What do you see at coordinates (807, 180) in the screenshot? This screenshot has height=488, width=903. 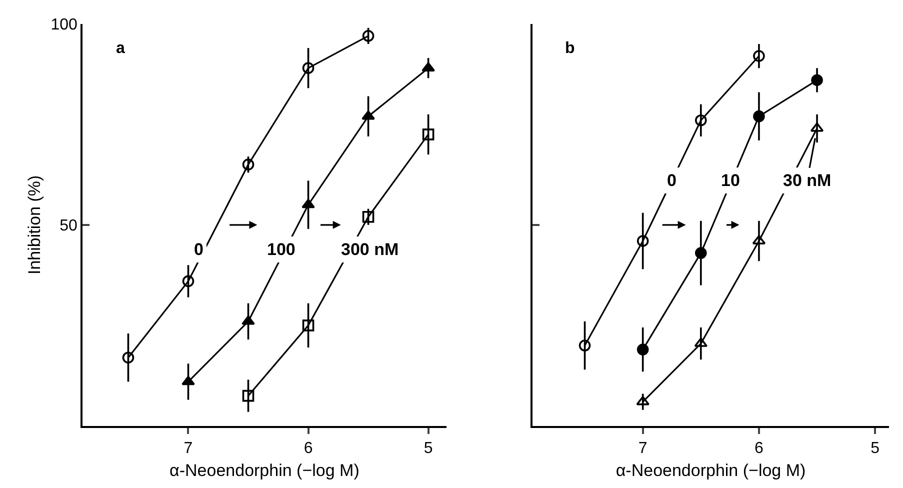 I see `annotation: 30 nM` at bounding box center [807, 180].